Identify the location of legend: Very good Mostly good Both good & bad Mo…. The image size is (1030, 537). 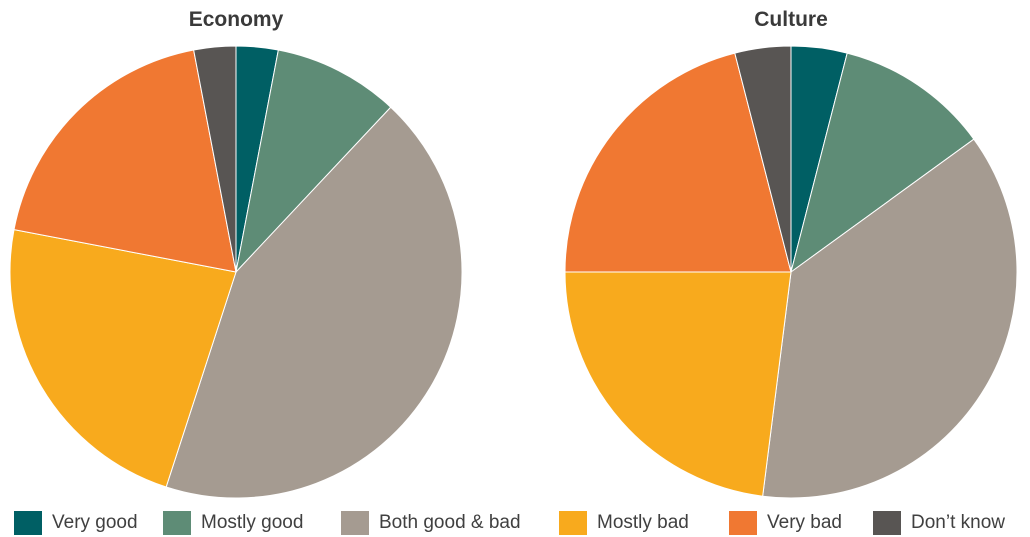
(515, 523).